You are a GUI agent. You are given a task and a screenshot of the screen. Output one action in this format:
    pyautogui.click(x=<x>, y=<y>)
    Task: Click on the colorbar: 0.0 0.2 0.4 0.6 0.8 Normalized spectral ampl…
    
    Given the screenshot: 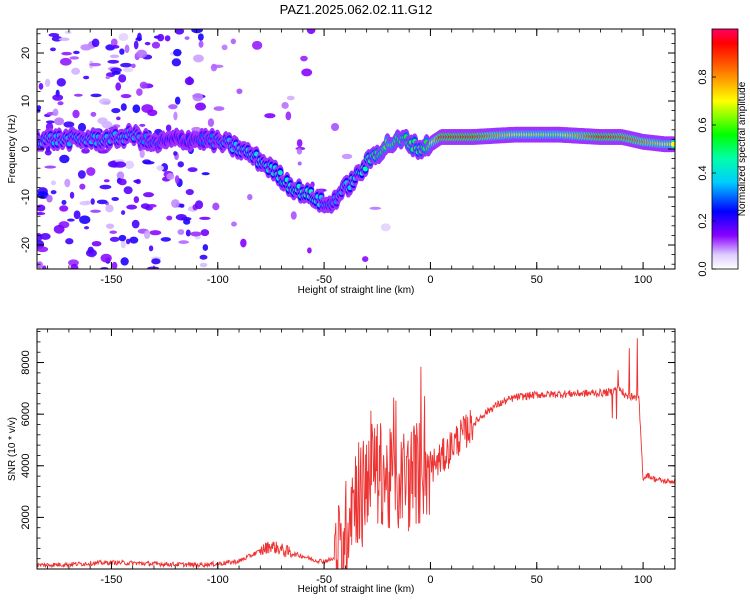 What is the action you would take?
    pyautogui.click(x=722, y=152)
    